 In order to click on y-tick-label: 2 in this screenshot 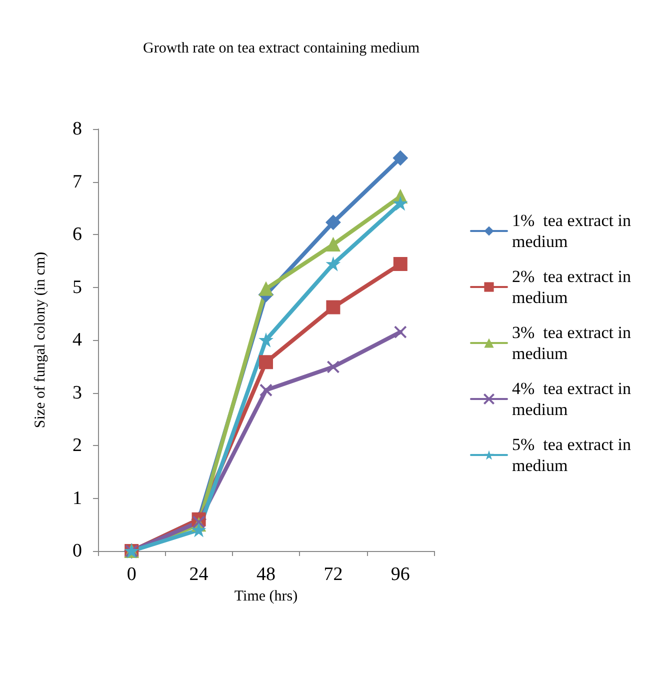, I will do `click(77, 445)`.